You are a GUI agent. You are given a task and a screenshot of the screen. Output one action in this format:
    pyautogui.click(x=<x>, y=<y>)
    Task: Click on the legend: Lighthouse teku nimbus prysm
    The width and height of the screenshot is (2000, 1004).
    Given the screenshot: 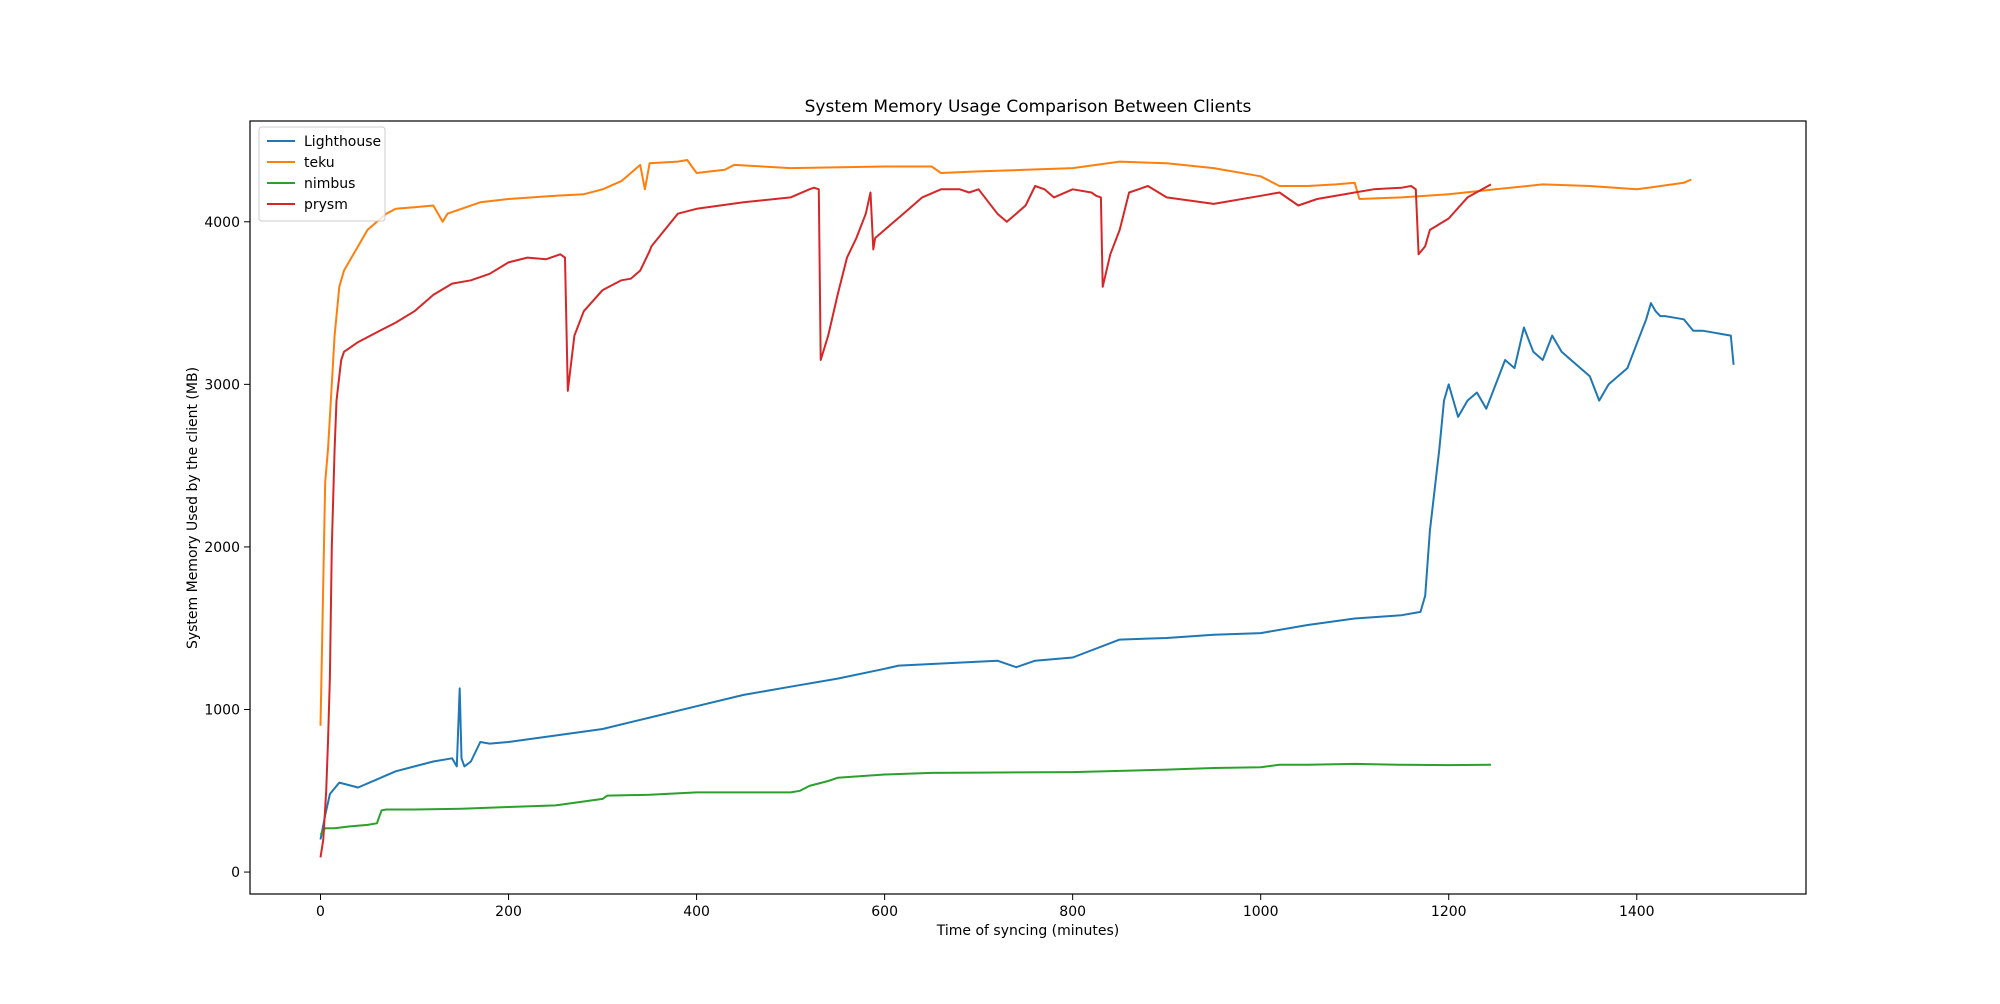 What is the action you would take?
    pyautogui.click(x=322, y=174)
    